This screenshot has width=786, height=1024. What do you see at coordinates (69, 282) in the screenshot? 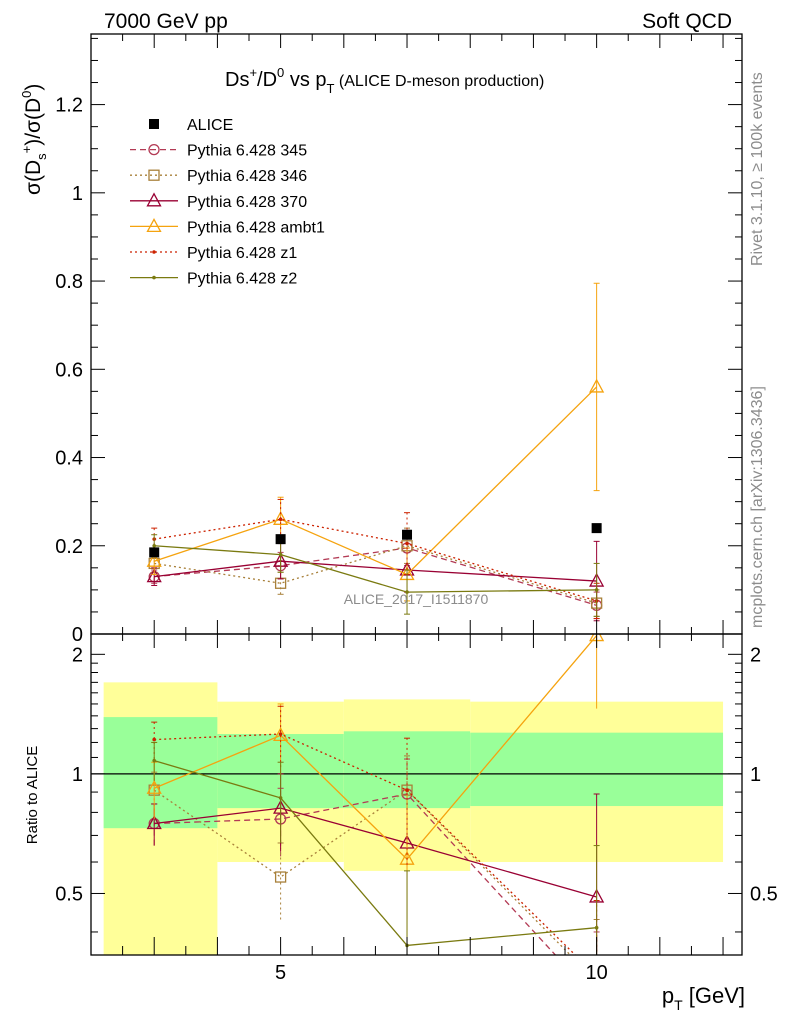
I see `main-ytick-label-4: 0.8` at bounding box center [69, 282].